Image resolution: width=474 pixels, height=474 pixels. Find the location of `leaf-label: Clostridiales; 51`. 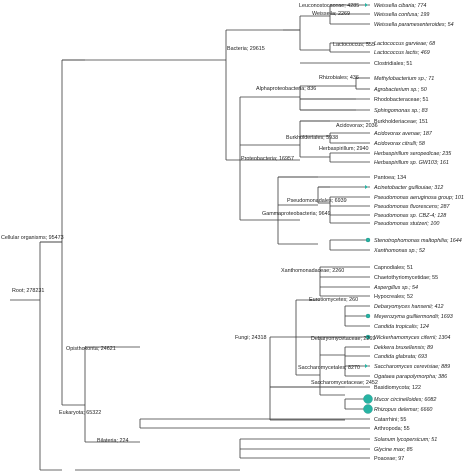

leaf-label: Clostridiales; 51 is located at coordinates (393, 64).